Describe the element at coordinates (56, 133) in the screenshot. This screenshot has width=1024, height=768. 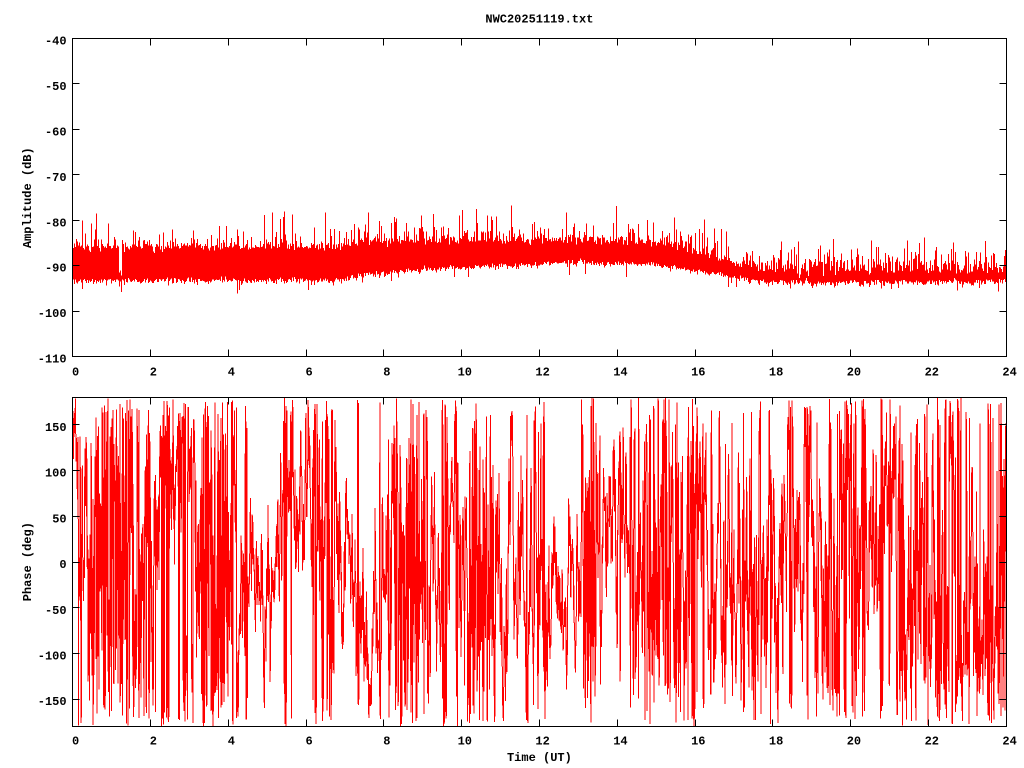
I see `svg-text: -60` at that location.